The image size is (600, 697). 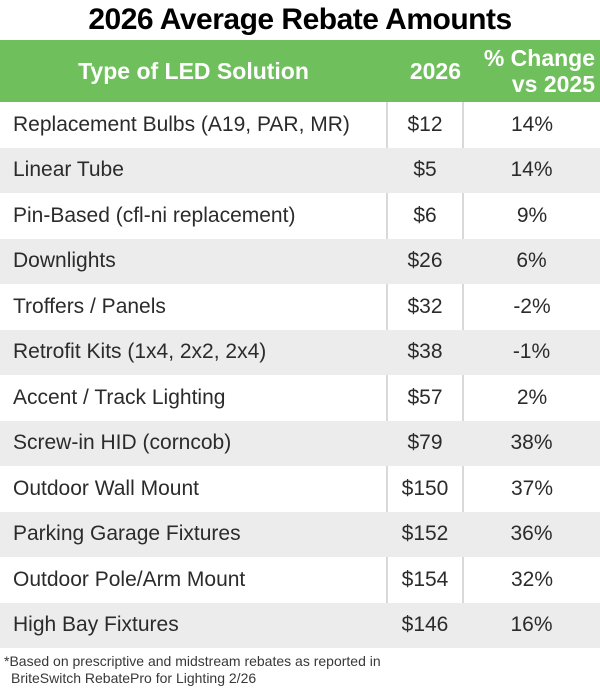 What do you see at coordinates (531, 580) in the screenshot?
I see `change-cell: 32%` at bounding box center [531, 580].